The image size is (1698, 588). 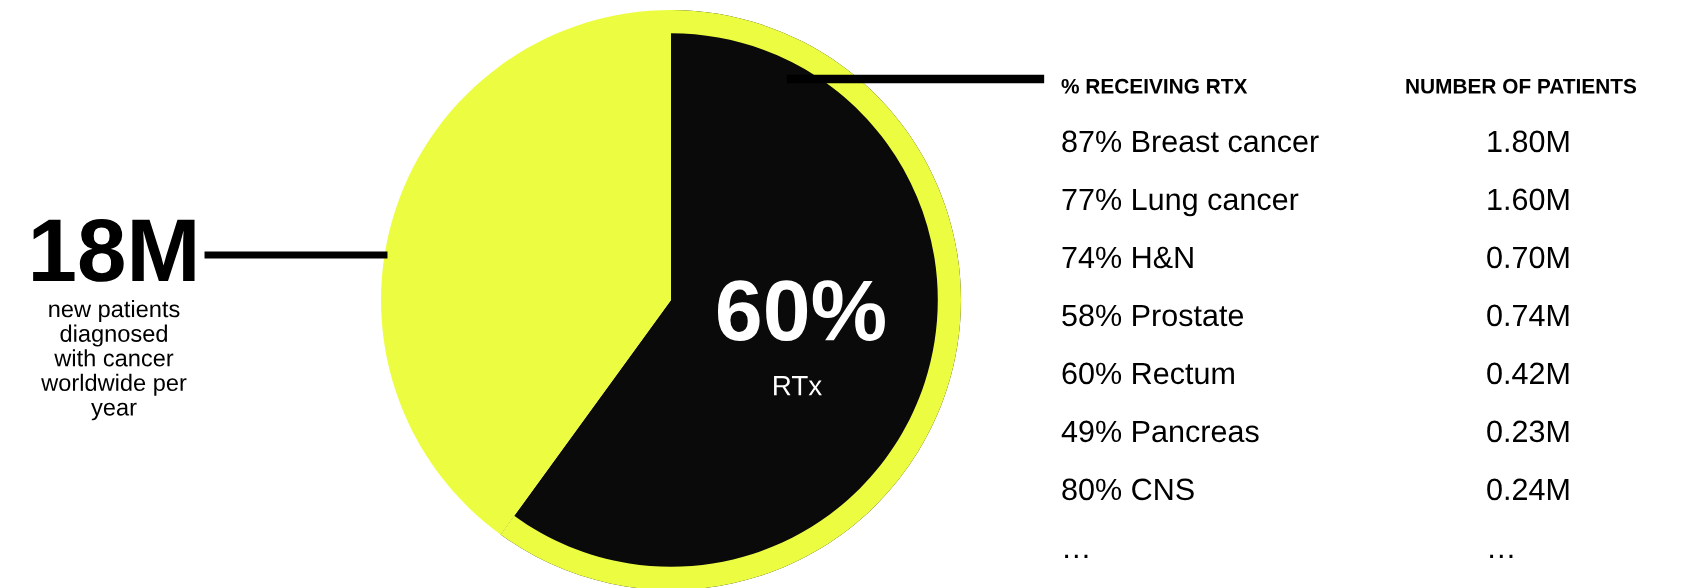 What do you see at coordinates (798, 386) in the screenshot?
I see `slice-label: RTx` at bounding box center [798, 386].